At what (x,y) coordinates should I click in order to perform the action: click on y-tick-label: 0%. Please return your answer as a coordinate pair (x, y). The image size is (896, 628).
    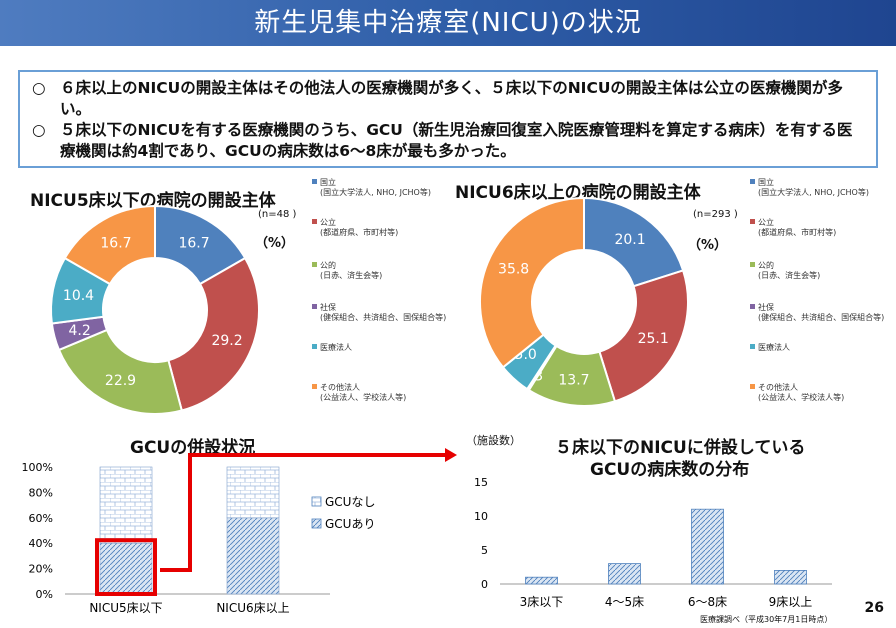
    Looking at the image, I should click on (44, 594).